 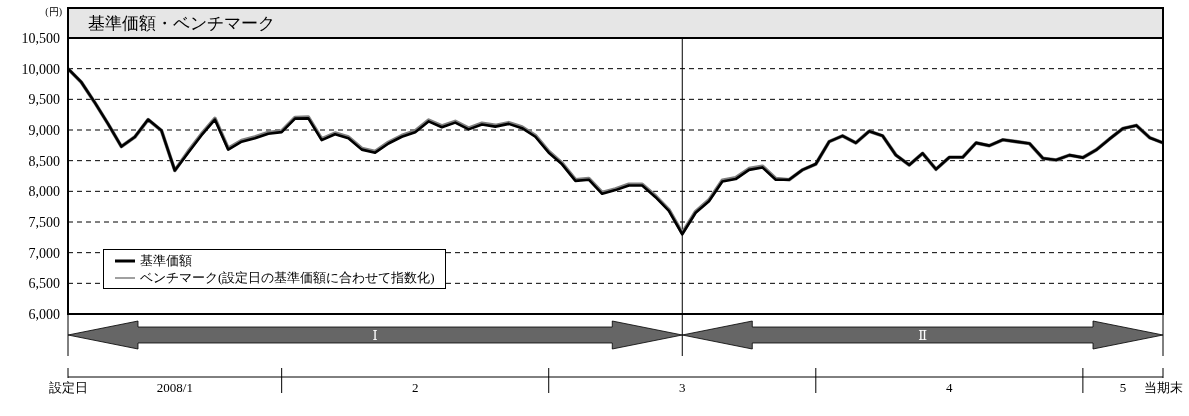 What do you see at coordinates (40, 38) in the screenshot?
I see `y-tick-label: 10,500` at bounding box center [40, 38].